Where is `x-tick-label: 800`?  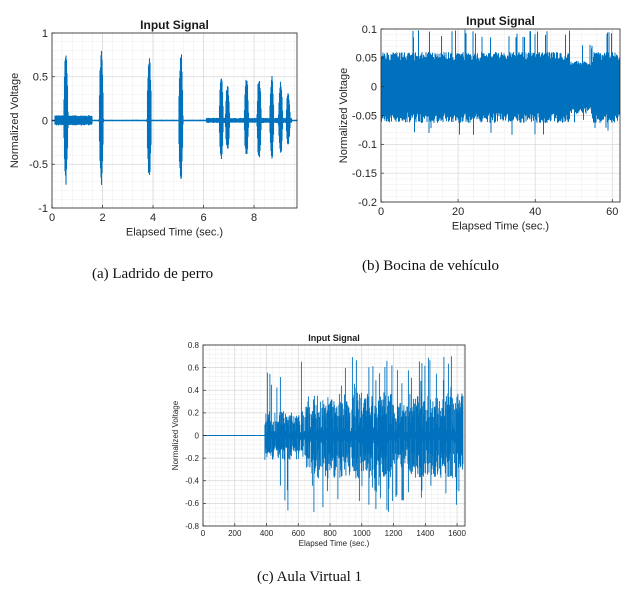
x-tick-label: 800 is located at coordinates (330, 533).